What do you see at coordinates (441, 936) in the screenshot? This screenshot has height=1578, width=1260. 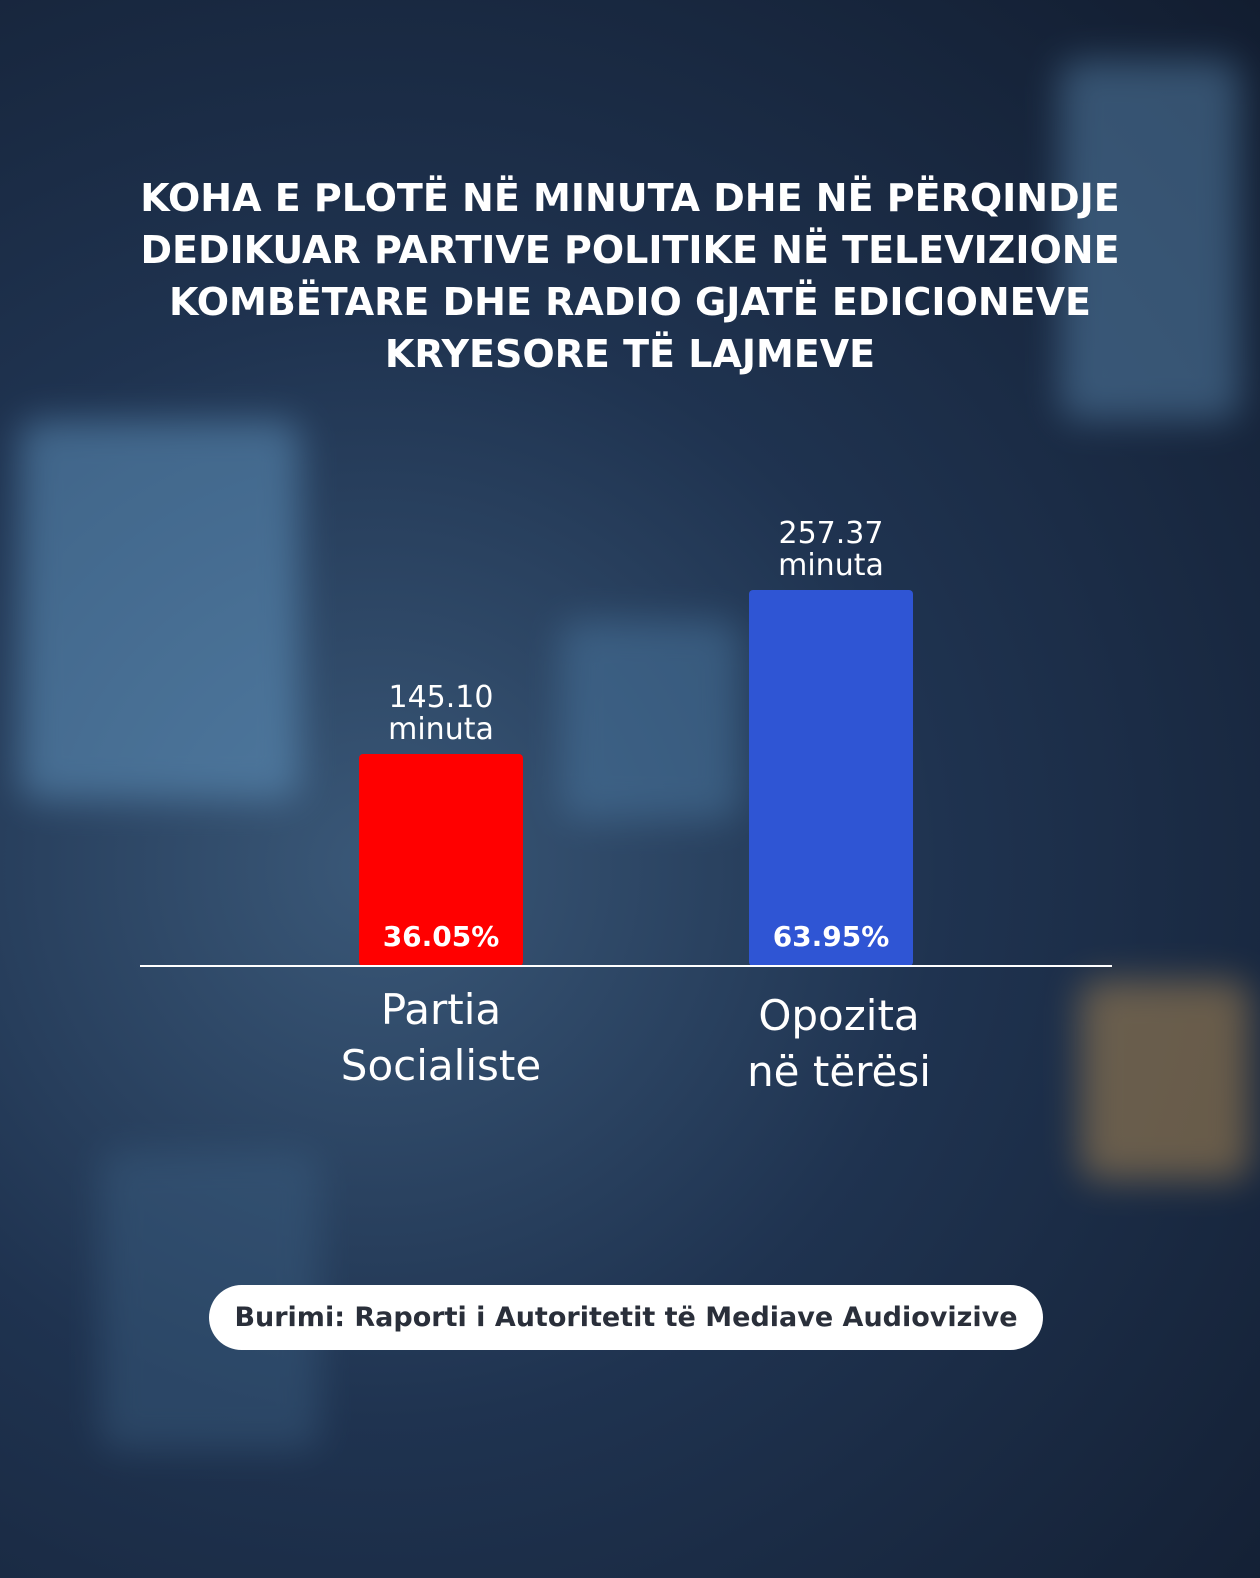 I see `share-label: 36.05%` at bounding box center [441, 936].